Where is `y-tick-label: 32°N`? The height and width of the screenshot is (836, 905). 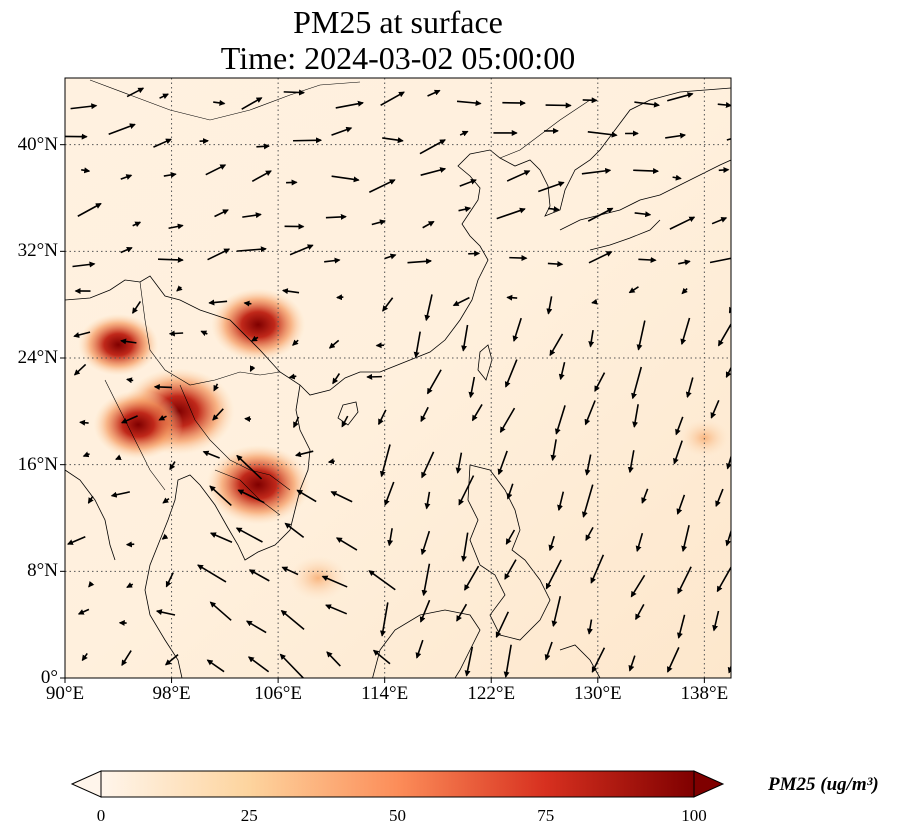 y-tick-label: 32°N is located at coordinates (37, 251).